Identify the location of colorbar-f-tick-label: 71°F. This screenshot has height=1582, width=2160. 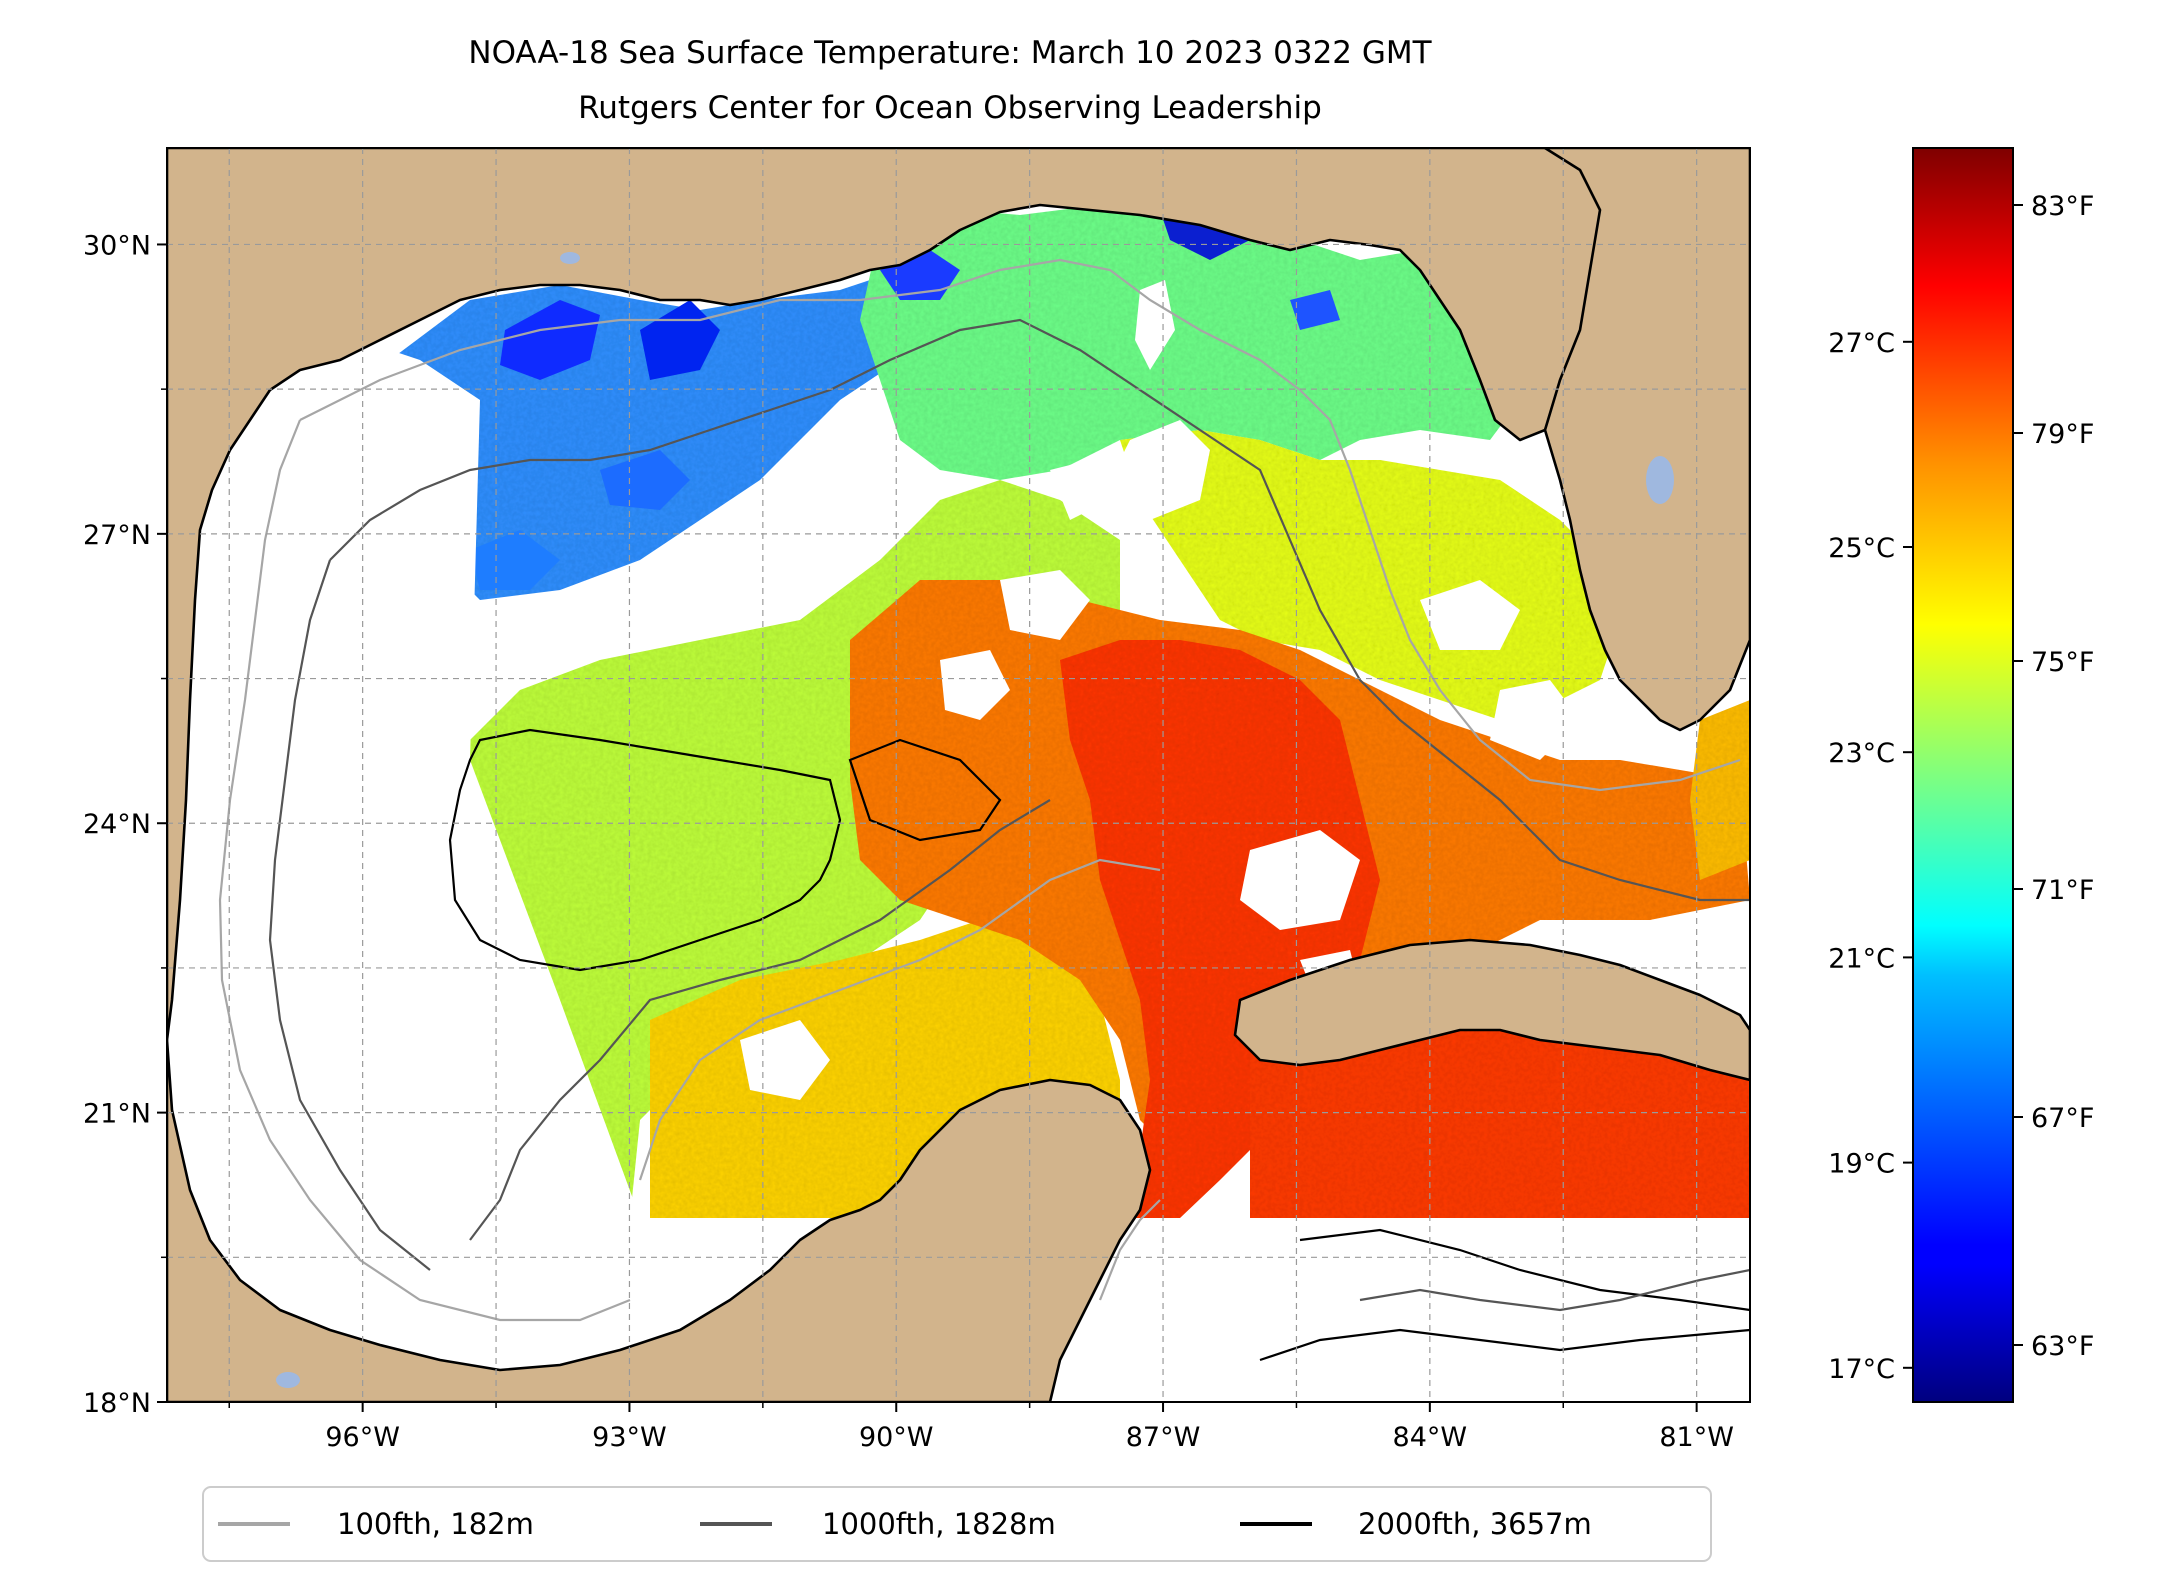
(2062, 890).